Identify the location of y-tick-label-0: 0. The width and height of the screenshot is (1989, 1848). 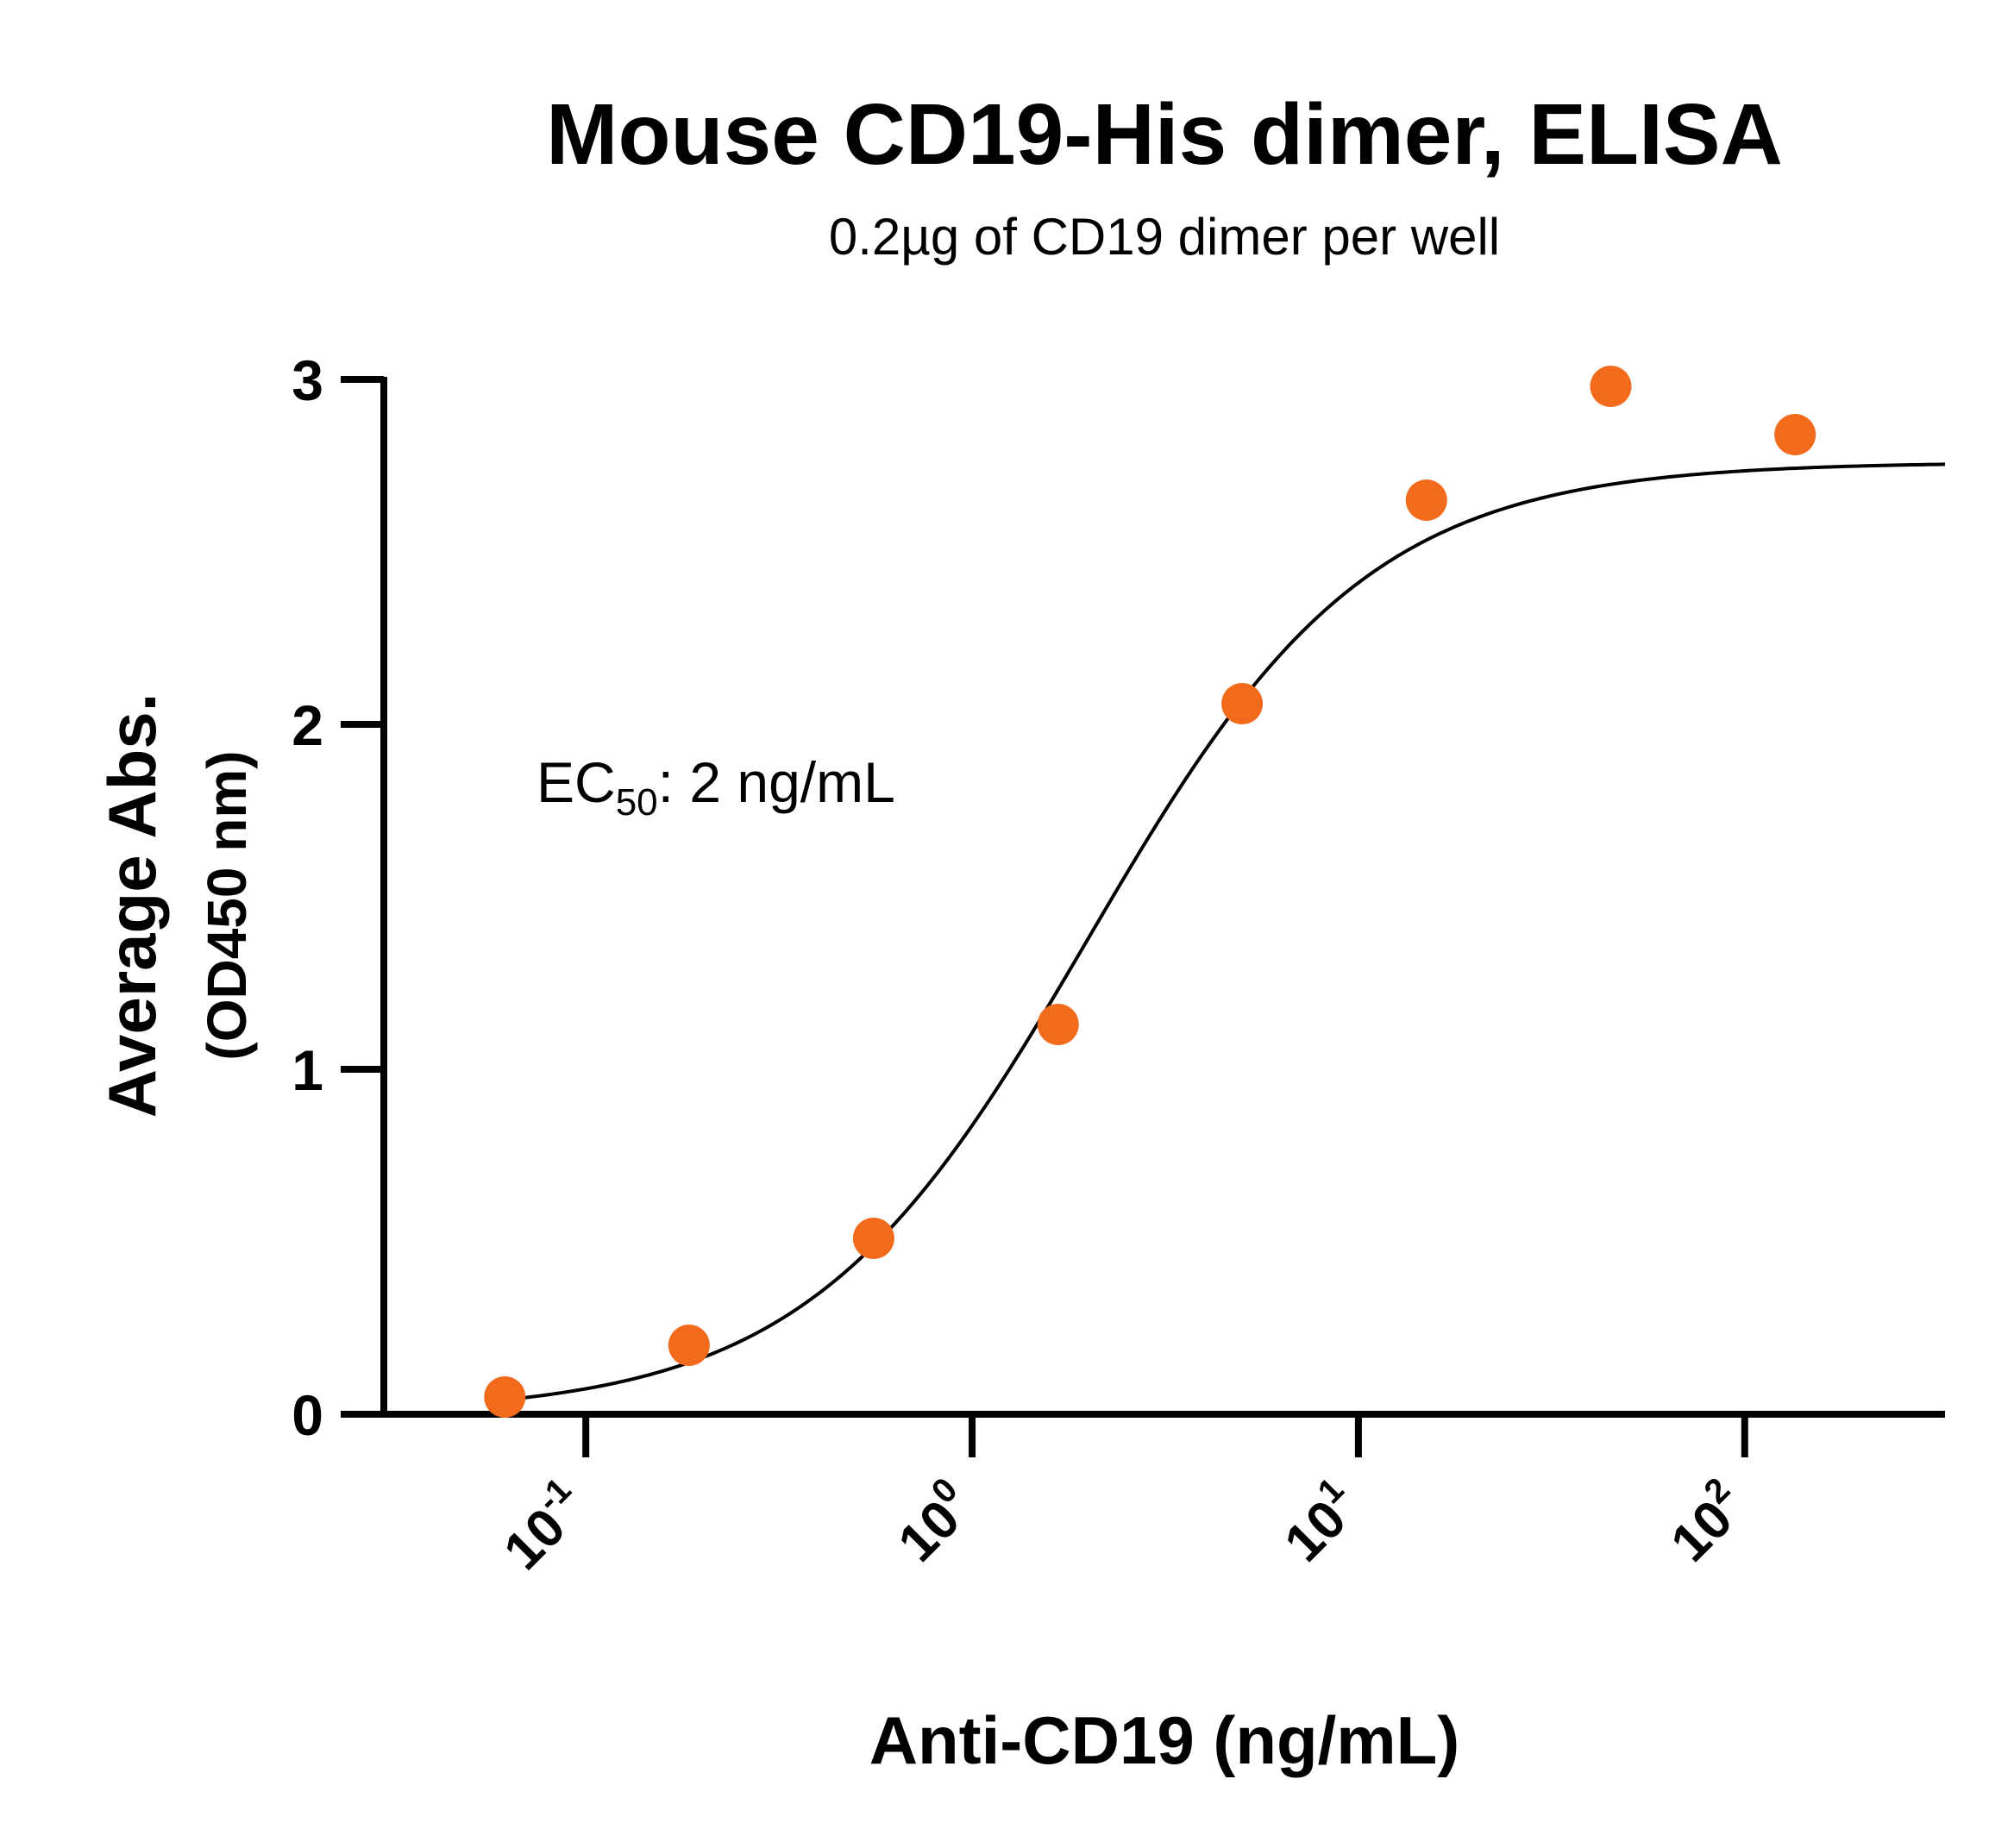
(307, 1415).